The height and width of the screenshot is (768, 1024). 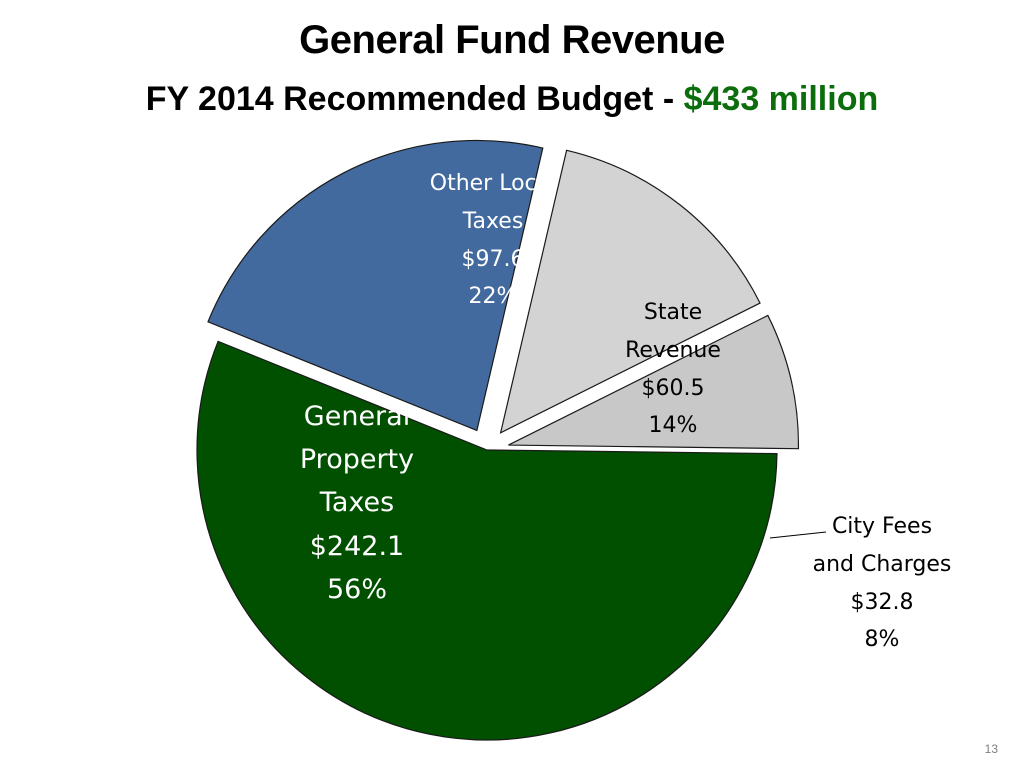 I want to click on label-line: City Fees, so click(x=882, y=526).